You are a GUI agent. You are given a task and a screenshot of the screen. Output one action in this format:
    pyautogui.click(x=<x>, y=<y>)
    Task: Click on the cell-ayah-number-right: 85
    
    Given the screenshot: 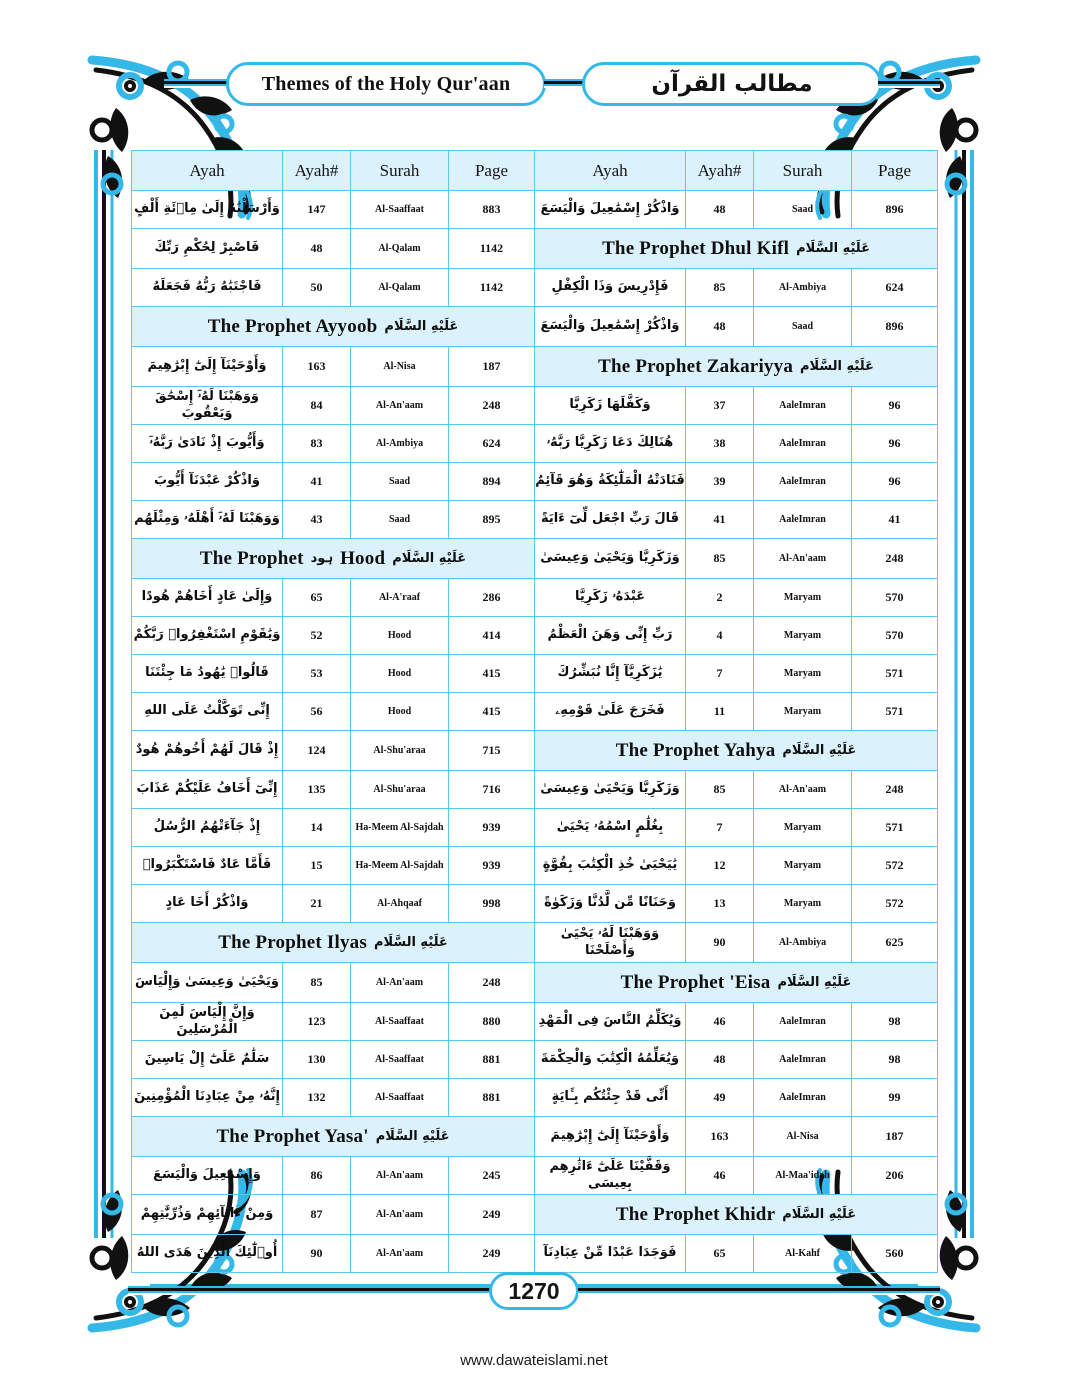 What is the action you would take?
    pyautogui.click(x=719, y=789)
    